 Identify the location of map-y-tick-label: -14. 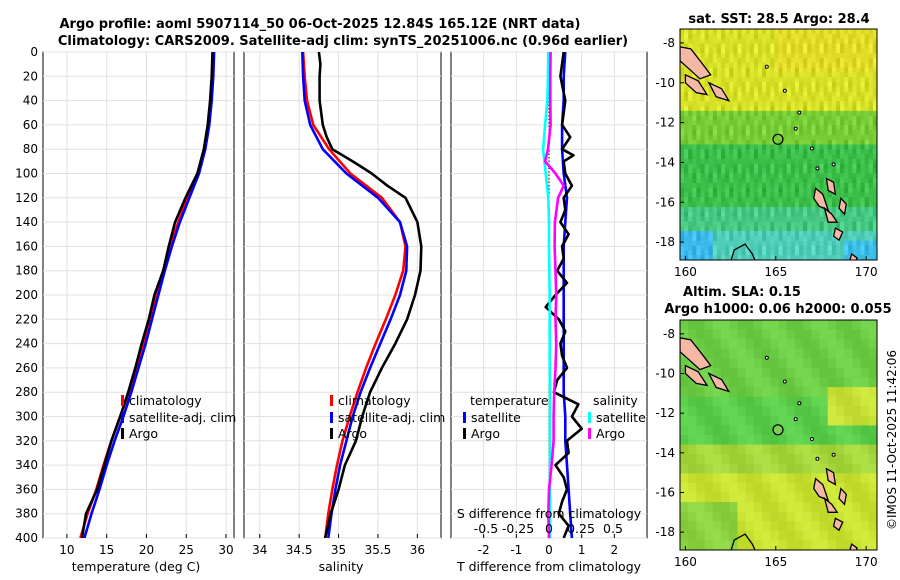
(665, 453).